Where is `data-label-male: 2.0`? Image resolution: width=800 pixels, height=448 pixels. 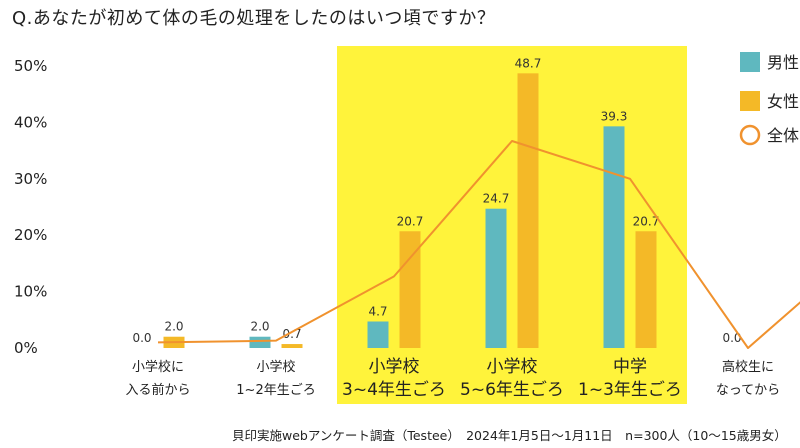 data-label-male: 2.0 is located at coordinates (259, 327).